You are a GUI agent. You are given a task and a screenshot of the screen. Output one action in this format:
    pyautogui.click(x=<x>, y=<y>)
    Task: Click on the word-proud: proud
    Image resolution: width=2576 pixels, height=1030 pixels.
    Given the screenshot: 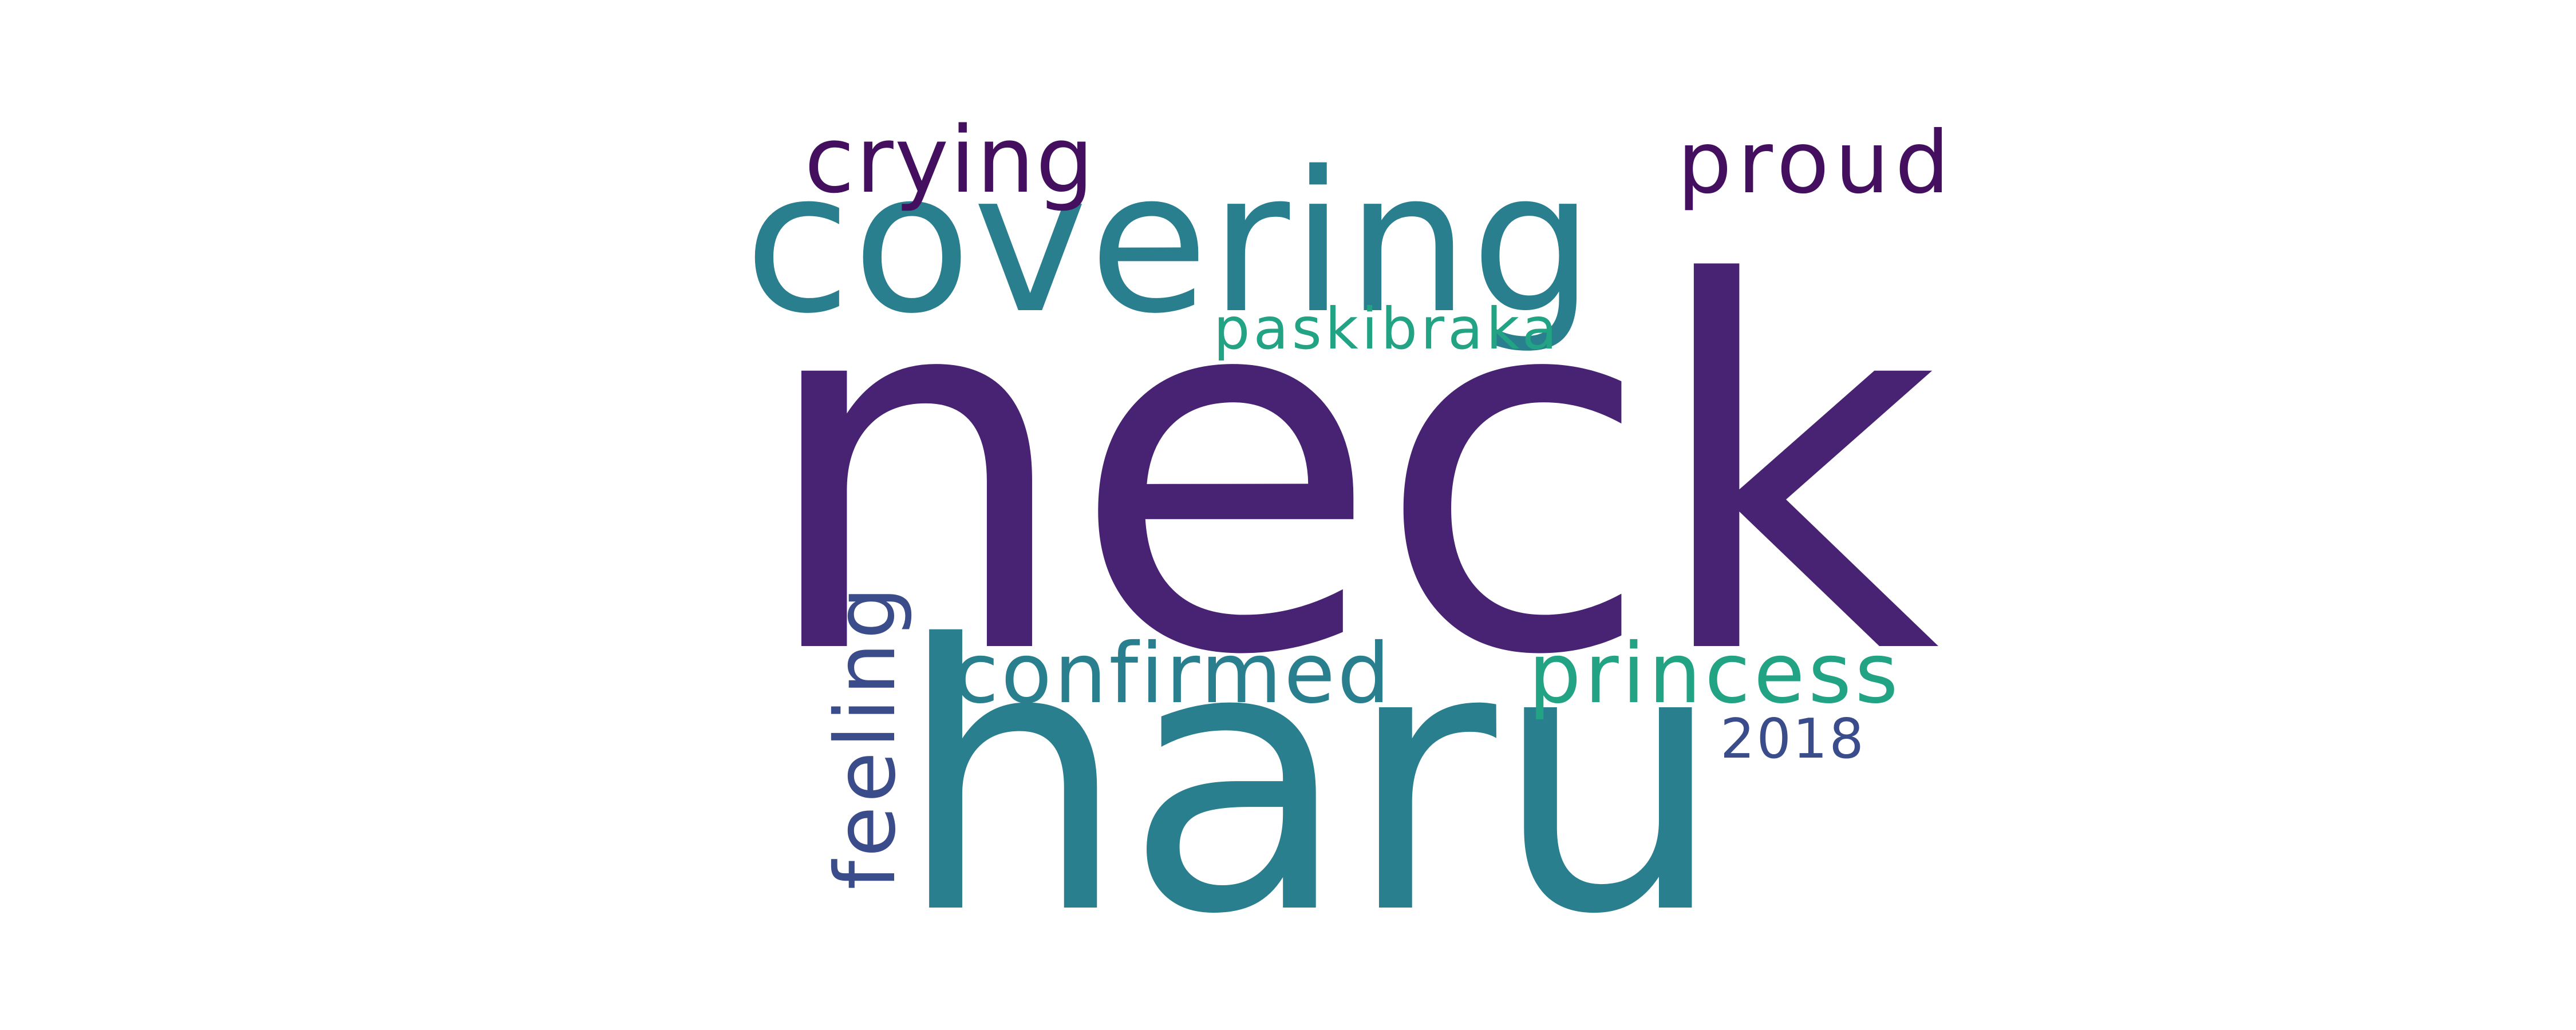 What is the action you would take?
    pyautogui.click(x=1816, y=163)
    